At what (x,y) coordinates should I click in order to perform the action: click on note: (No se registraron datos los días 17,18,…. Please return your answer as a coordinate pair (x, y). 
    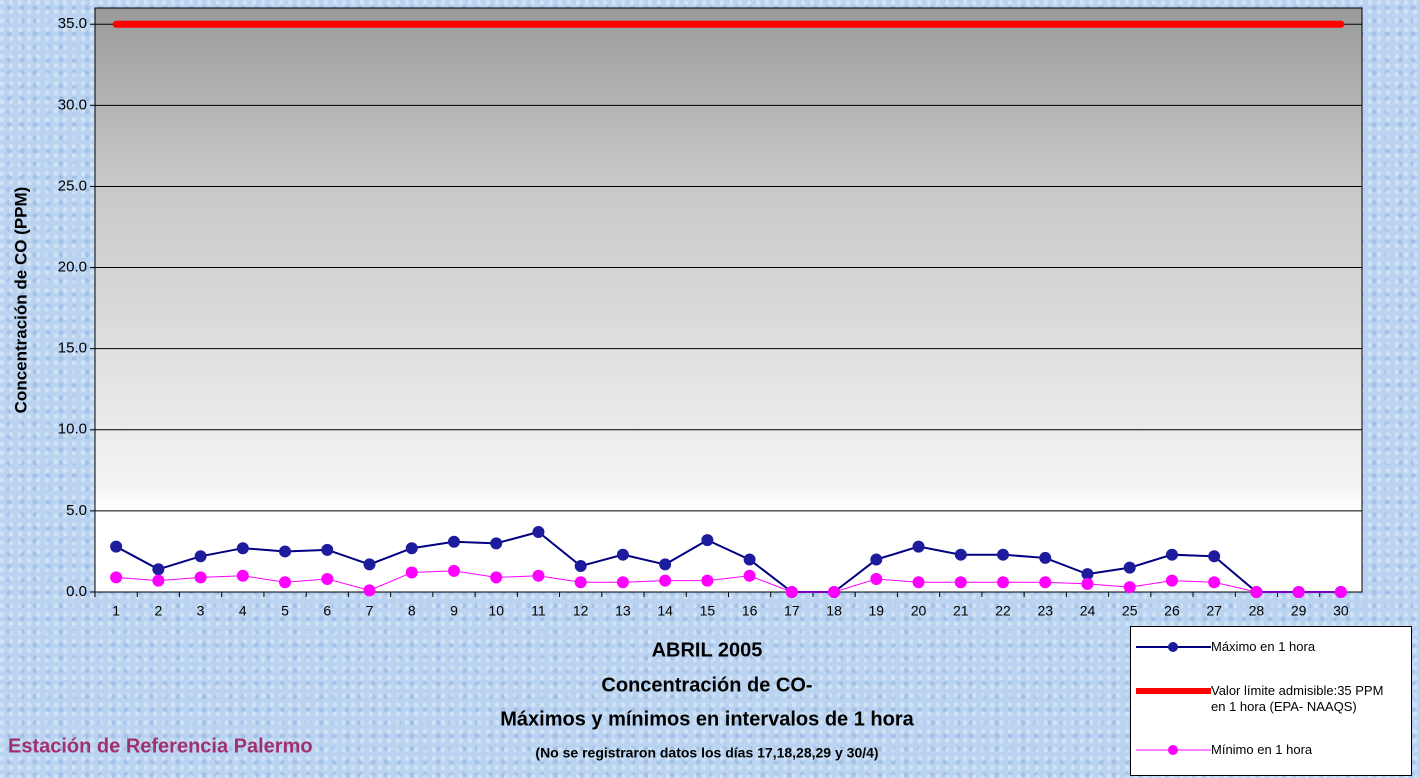
    Looking at the image, I should click on (706, 753).